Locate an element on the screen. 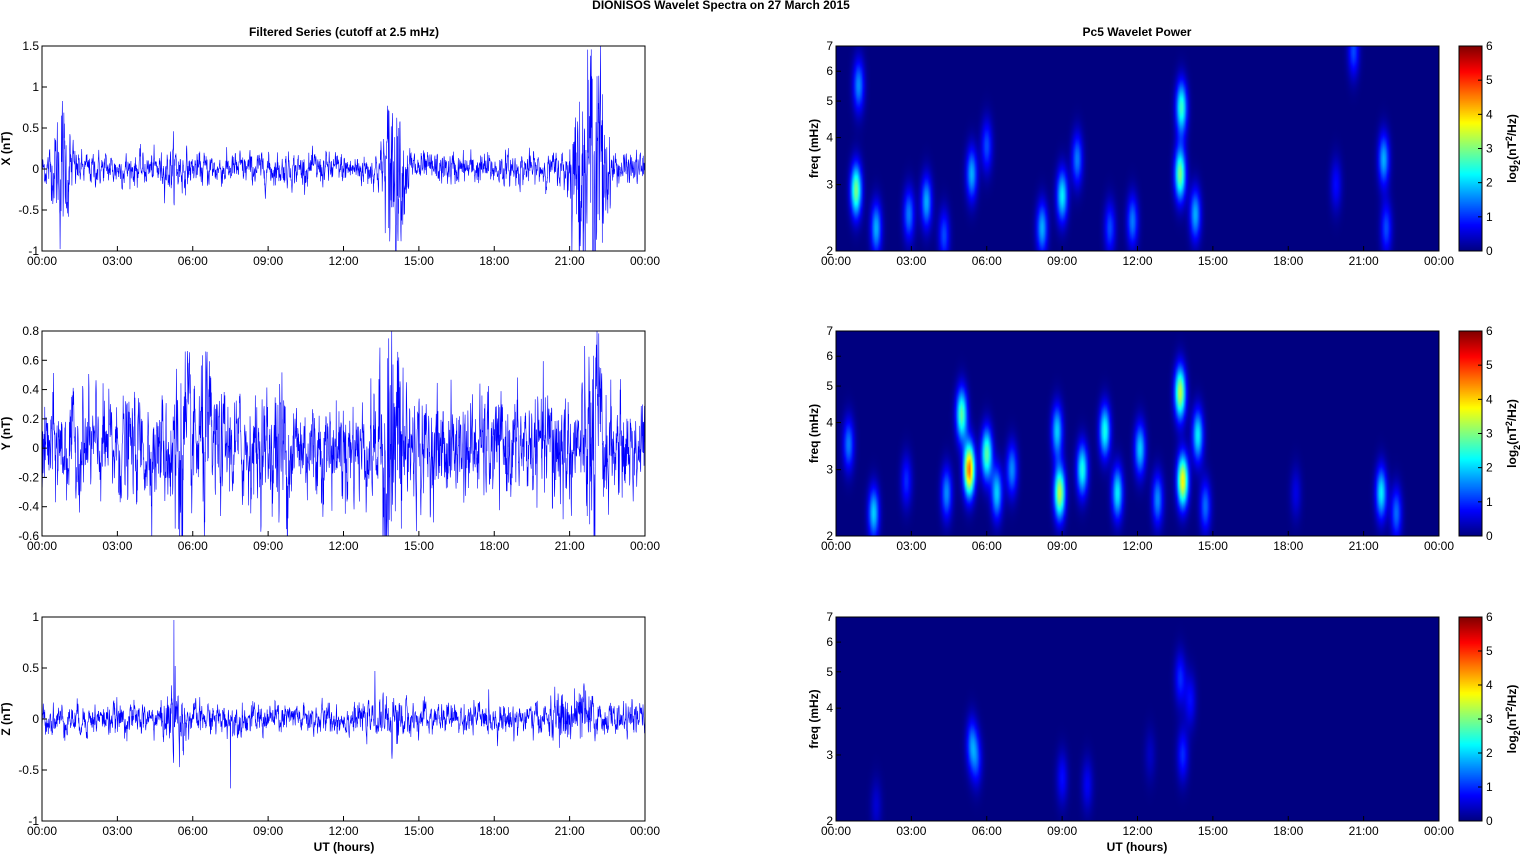  spectrum-z-ytick-label: 4 is located at coordinates (829, 708).